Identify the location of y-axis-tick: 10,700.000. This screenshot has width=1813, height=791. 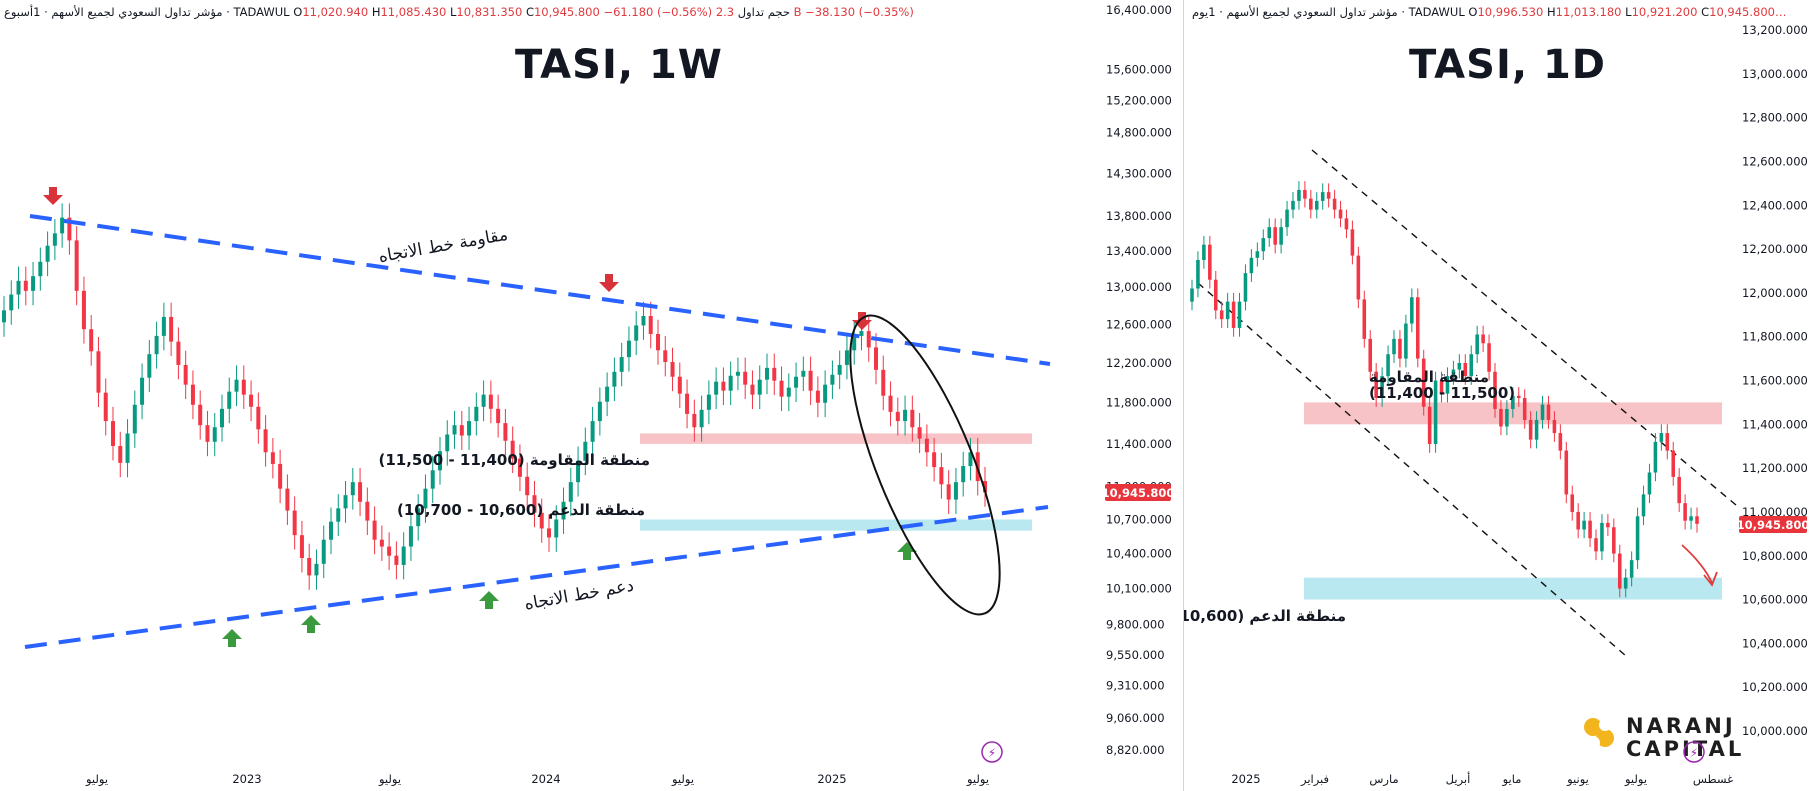
(1139, 519).